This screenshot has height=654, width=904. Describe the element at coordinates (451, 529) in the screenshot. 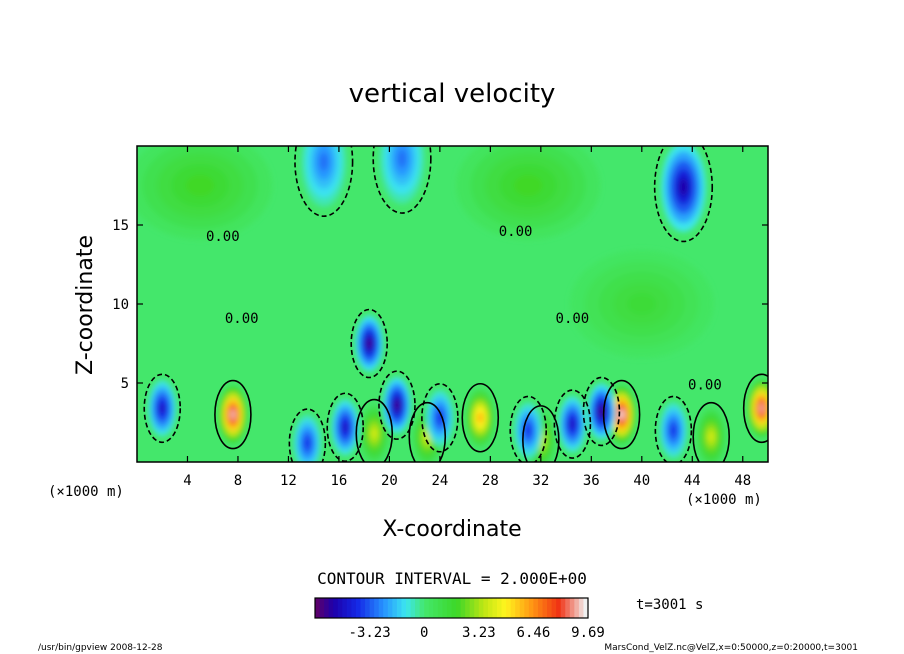

I see `x-axis-label: X-coordinate` at that location.